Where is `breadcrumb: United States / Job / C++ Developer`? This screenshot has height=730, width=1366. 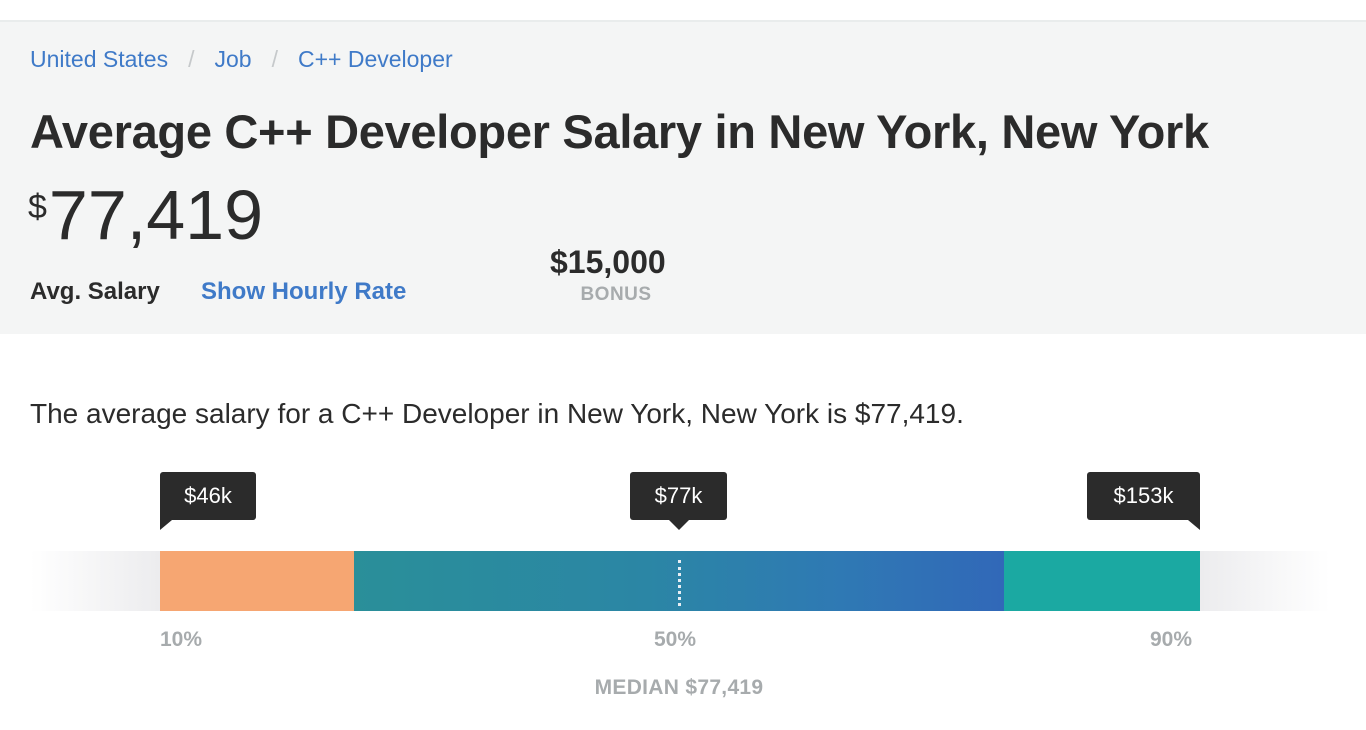
breadcrumb: United States / Job / C++ Developer is located at coordinates (241, 59).